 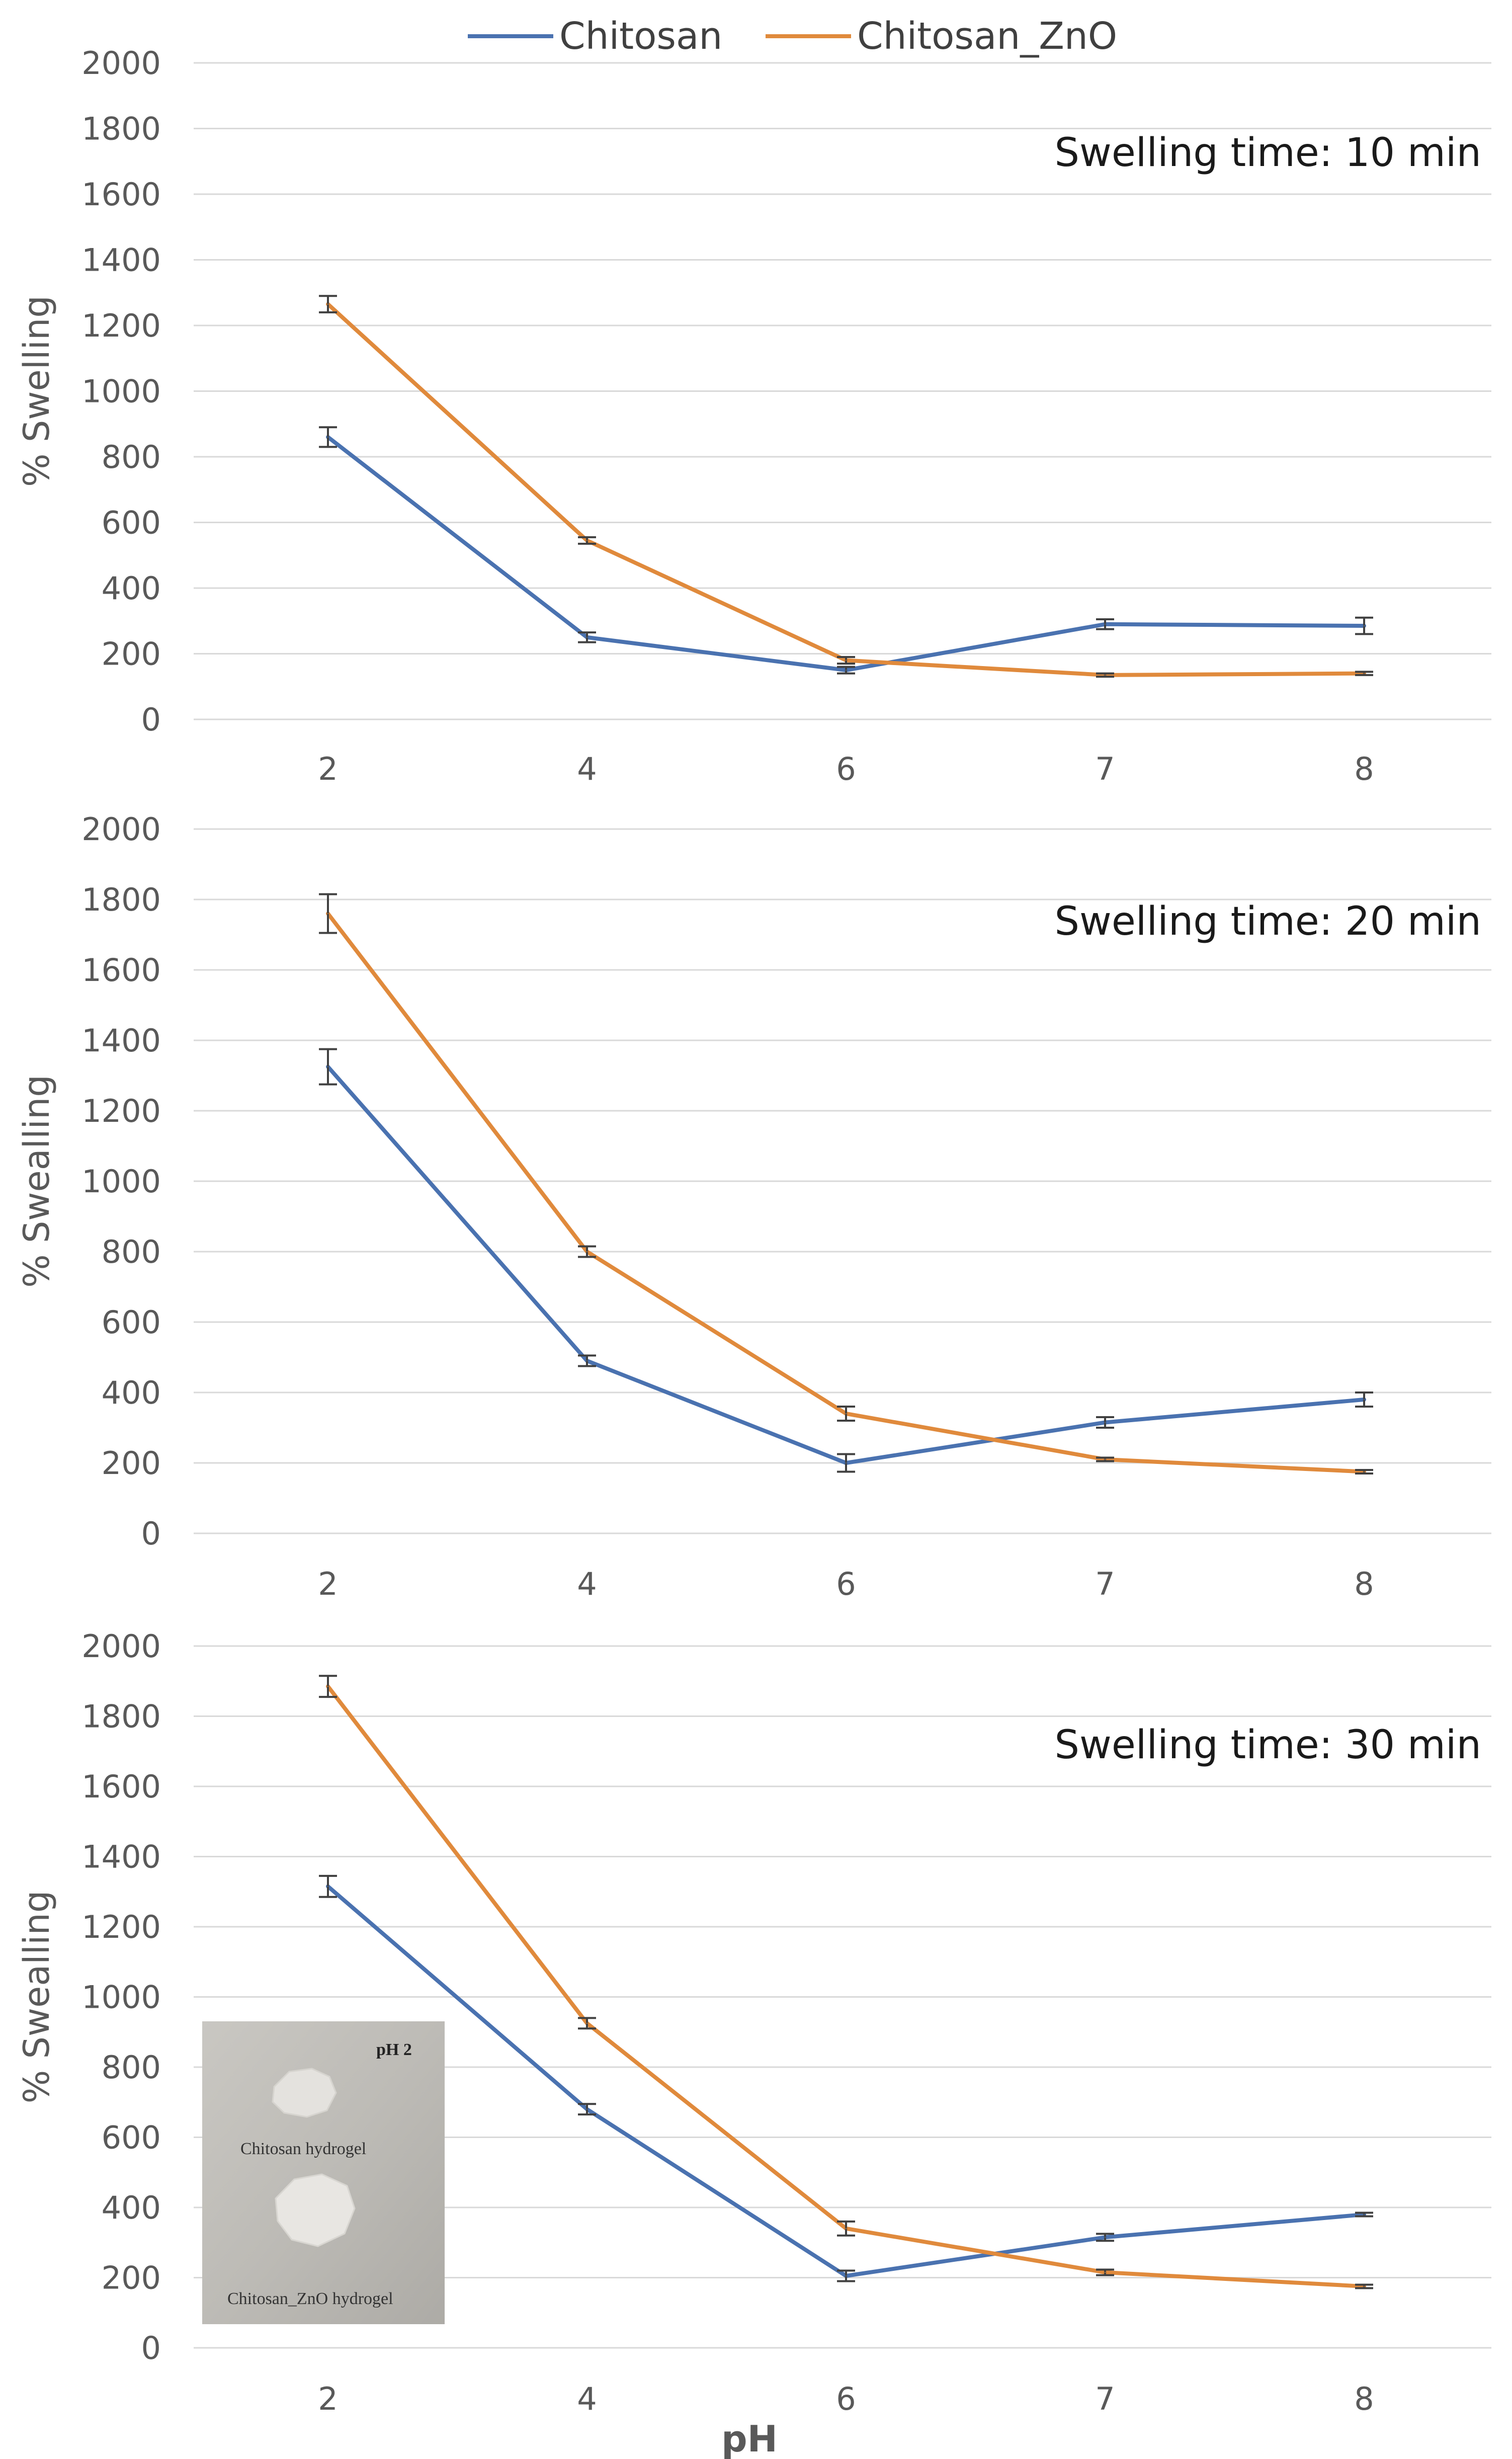 What do you see at coordinates (749, 2438) in the screenshot?
I see `x-axis-label: pH` at bounding box center [749, 2438].